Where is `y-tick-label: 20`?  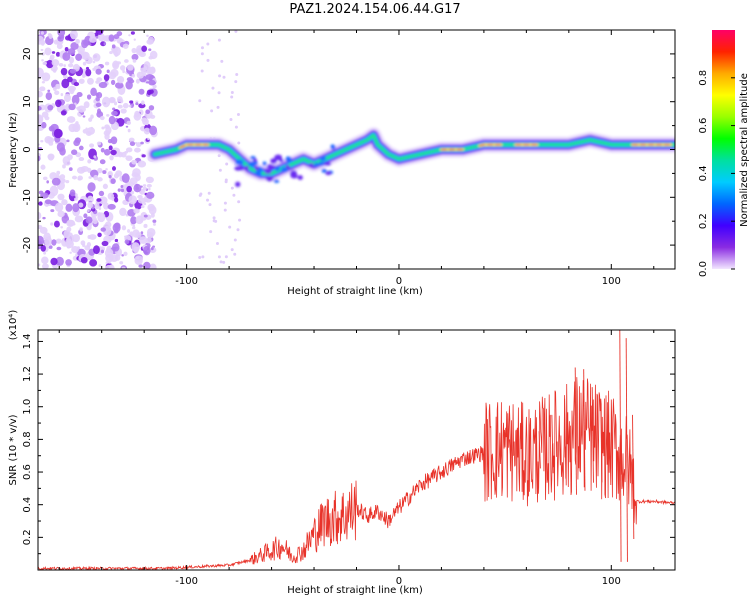
y-tick-label: 20 is located at coordinates (27, 54).